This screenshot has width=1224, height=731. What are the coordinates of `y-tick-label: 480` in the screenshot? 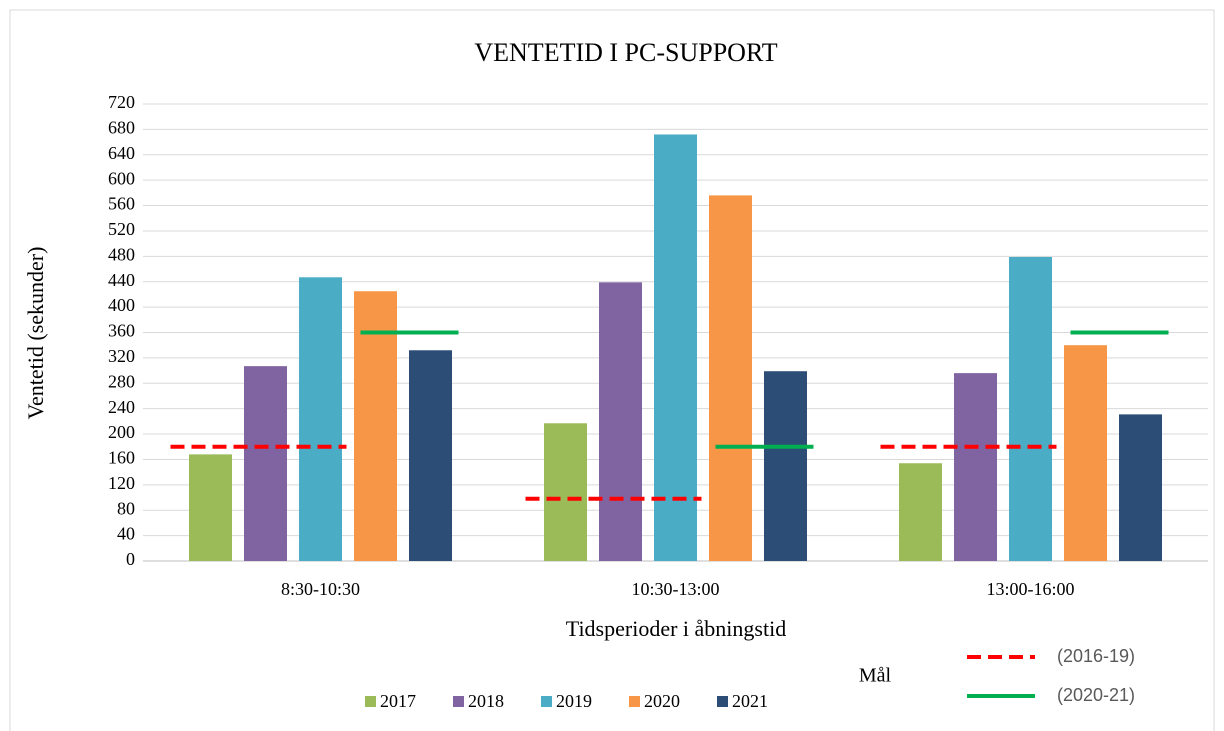 It's located at (121, 254).